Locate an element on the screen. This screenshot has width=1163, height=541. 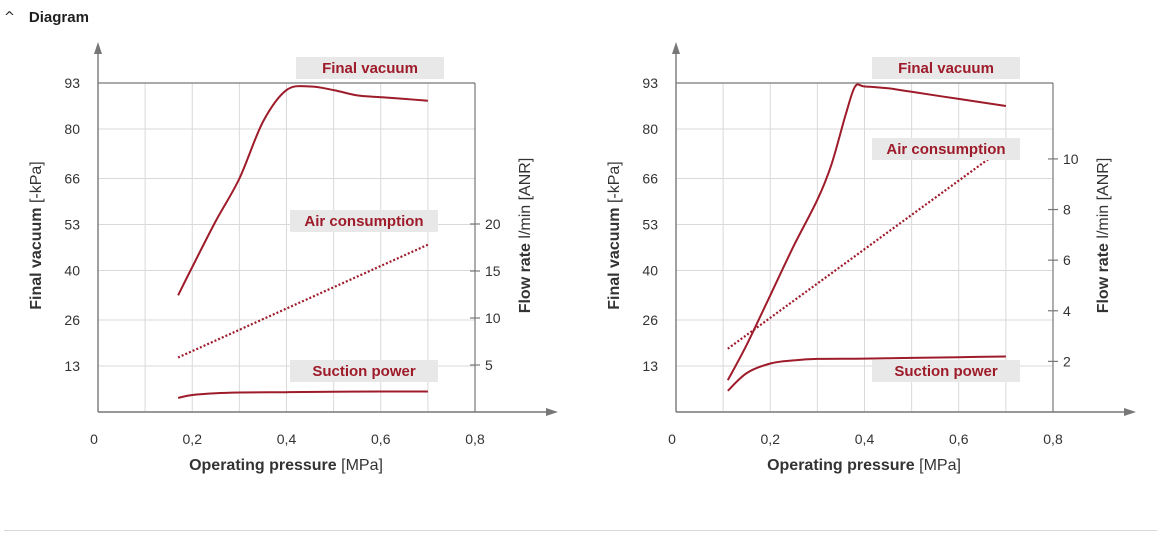
y-right-tick-label: 20 is located at coordinates (493, 224).